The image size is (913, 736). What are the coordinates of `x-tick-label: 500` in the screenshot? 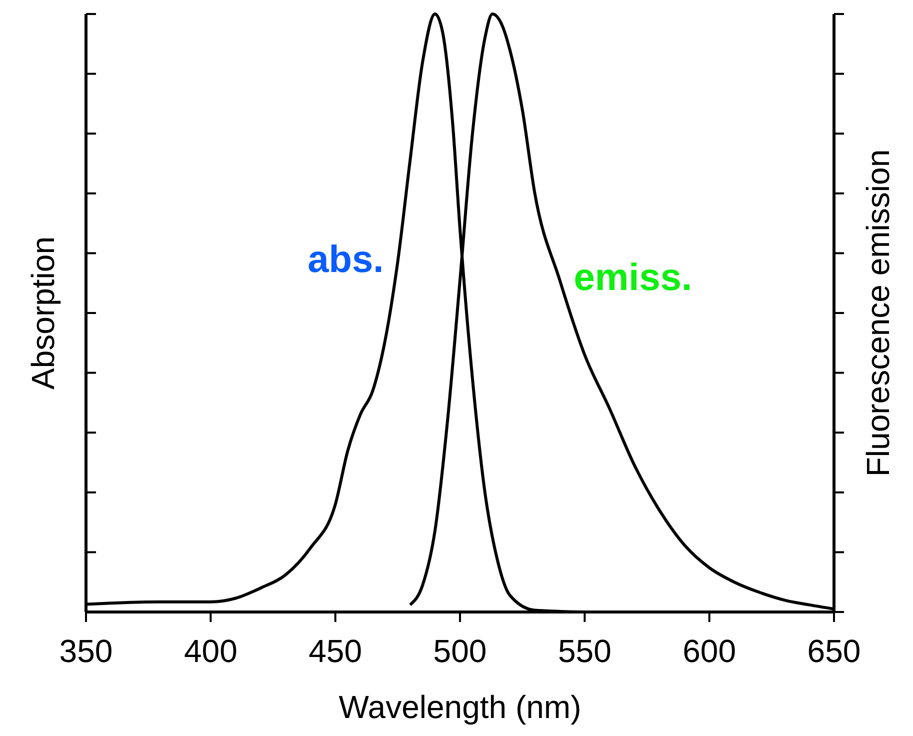 It's located at (460, 651).